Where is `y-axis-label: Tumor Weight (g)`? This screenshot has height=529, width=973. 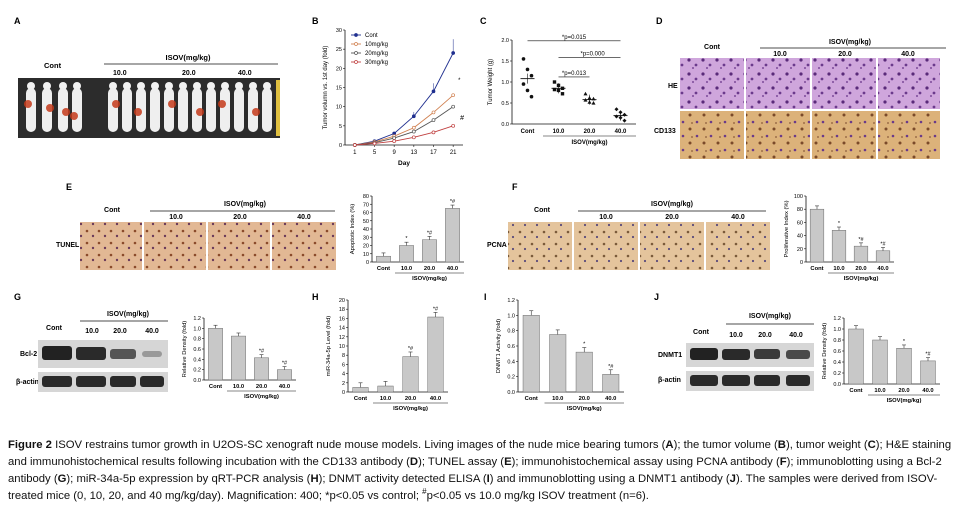
y-axis-label: Tumor Weight (g) is located at coordinates (491, 82).